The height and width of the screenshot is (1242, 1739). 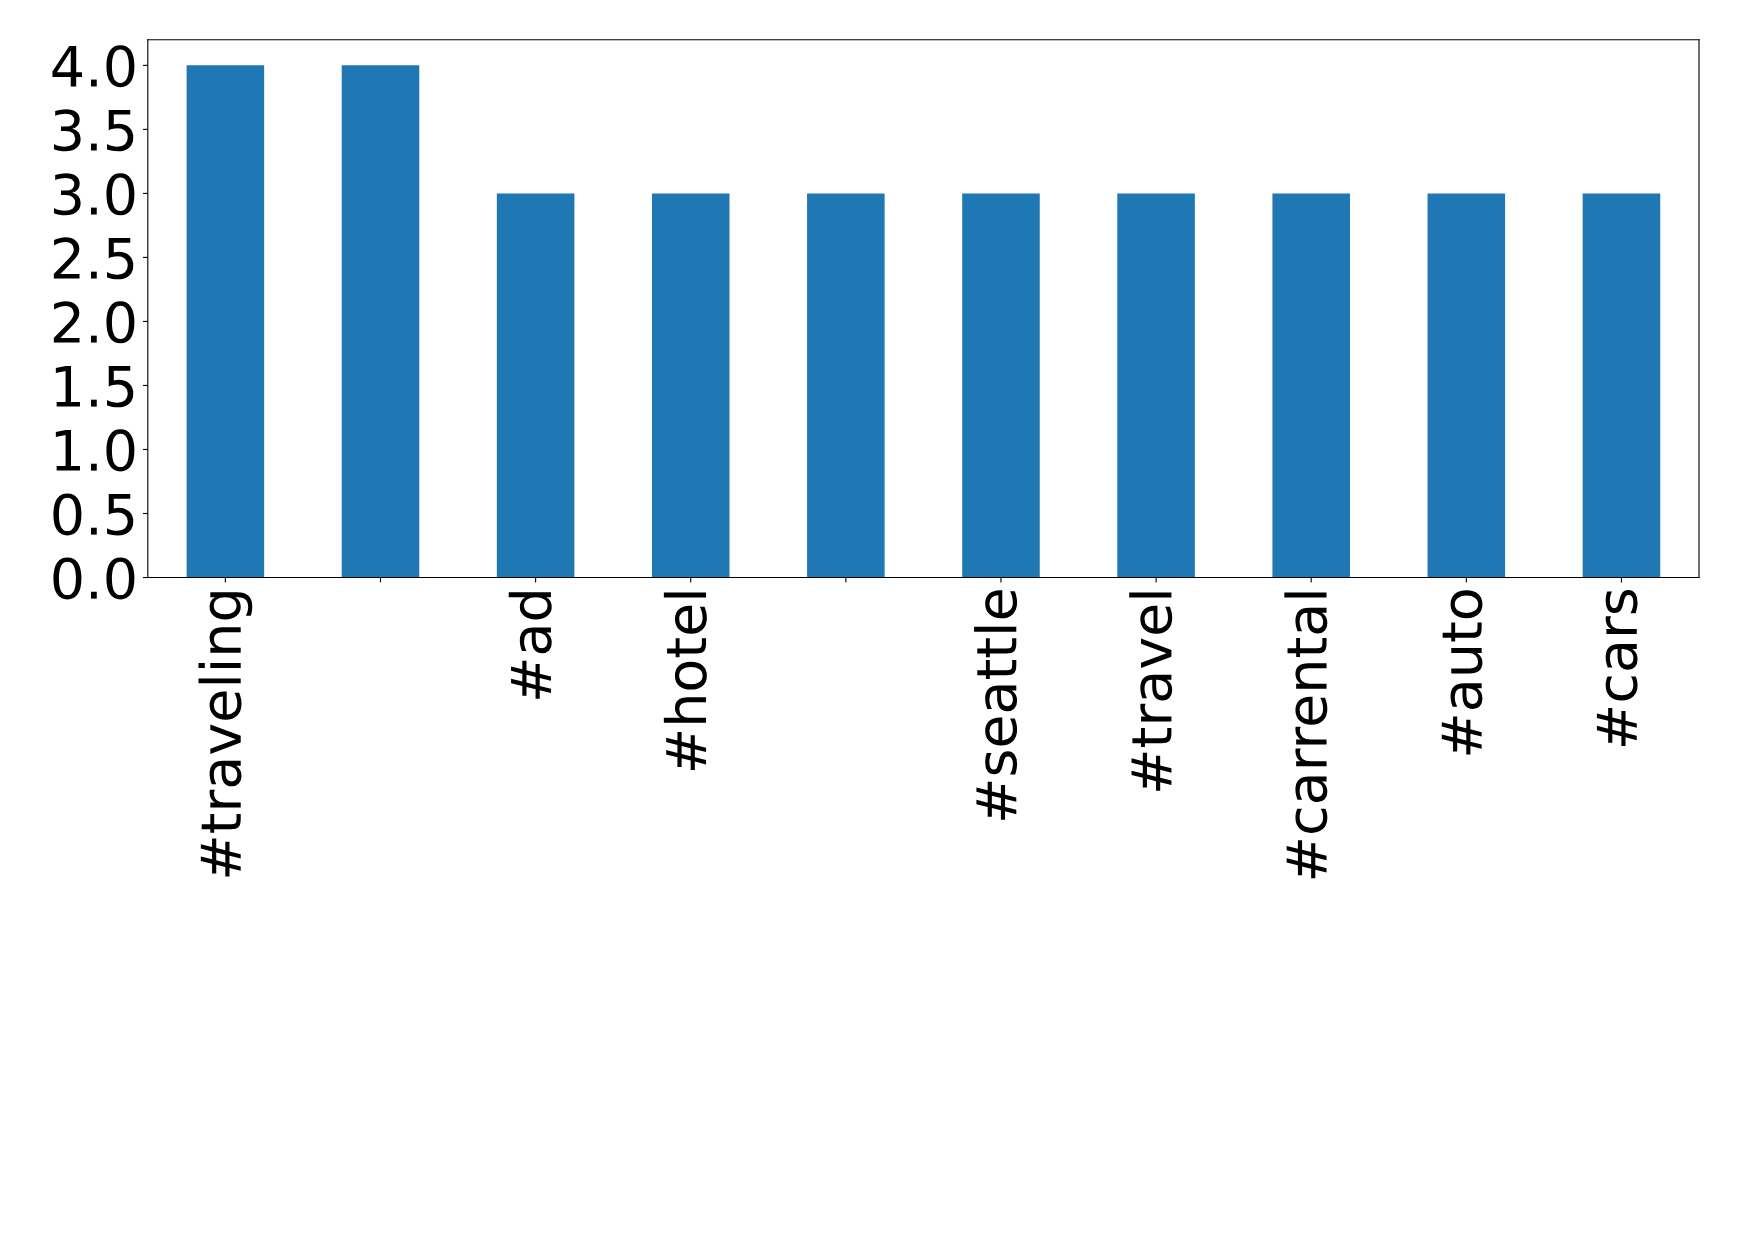 I want to click on y-tick-label: 2.0, so click(x=94, y=322).